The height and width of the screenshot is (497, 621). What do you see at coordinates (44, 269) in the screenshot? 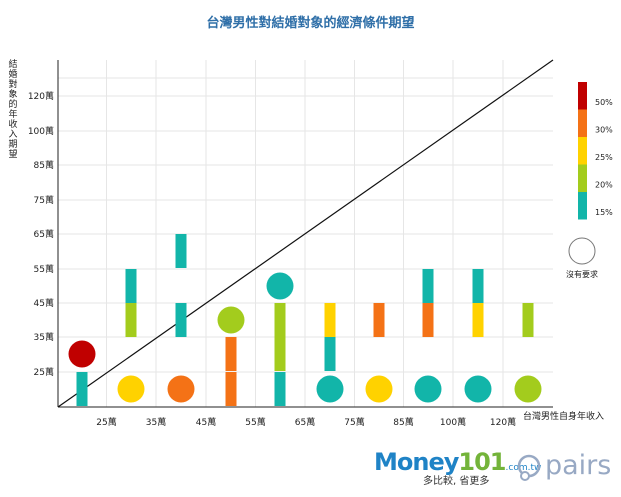
I see `y-tick-label: 55萬` at bounding box center [44, 269].